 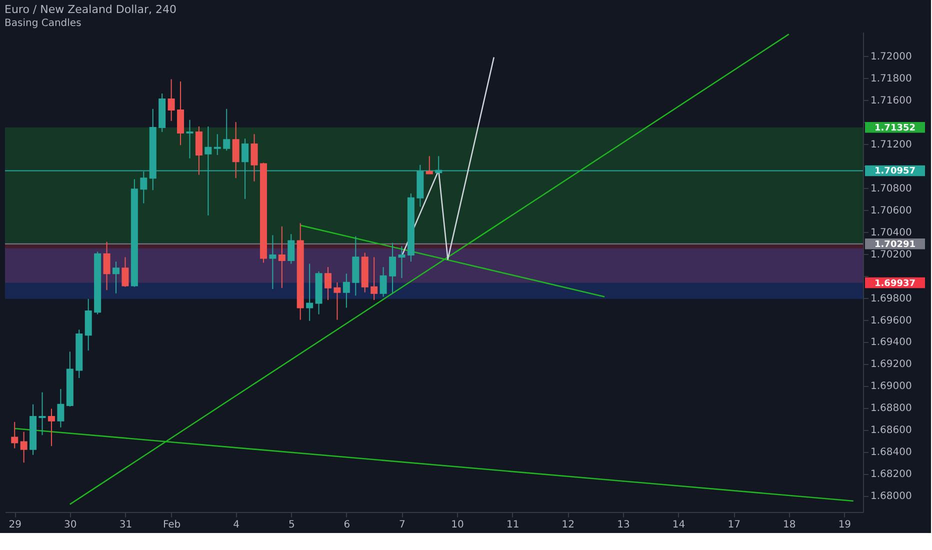 What do you see at coordinates (891, 188) in the screenshot?
I see `y-tick-label: 1.70800` at bounding box center [891, 188].